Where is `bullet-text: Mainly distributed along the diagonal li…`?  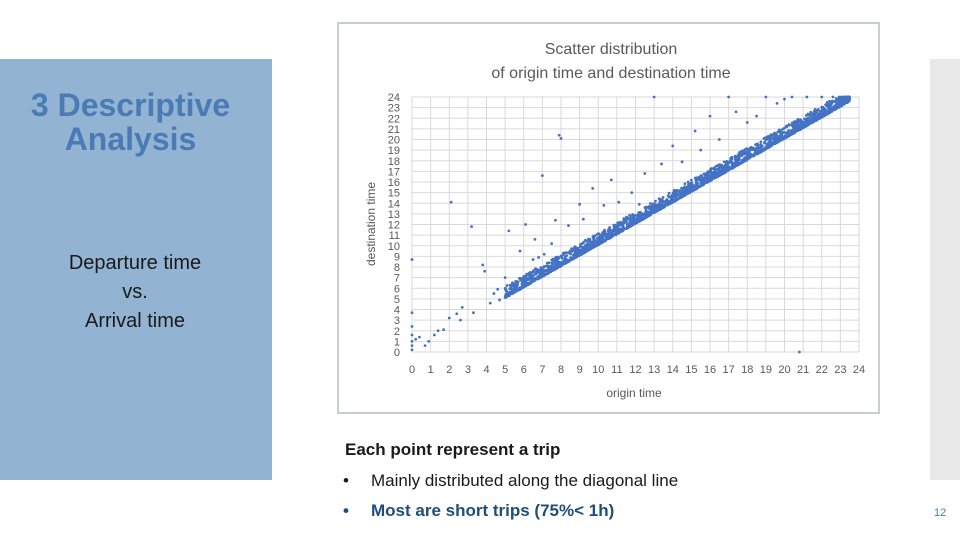
bullet-text: Mainly distributed along the diagonal li… is located at coordinates (525, 480).